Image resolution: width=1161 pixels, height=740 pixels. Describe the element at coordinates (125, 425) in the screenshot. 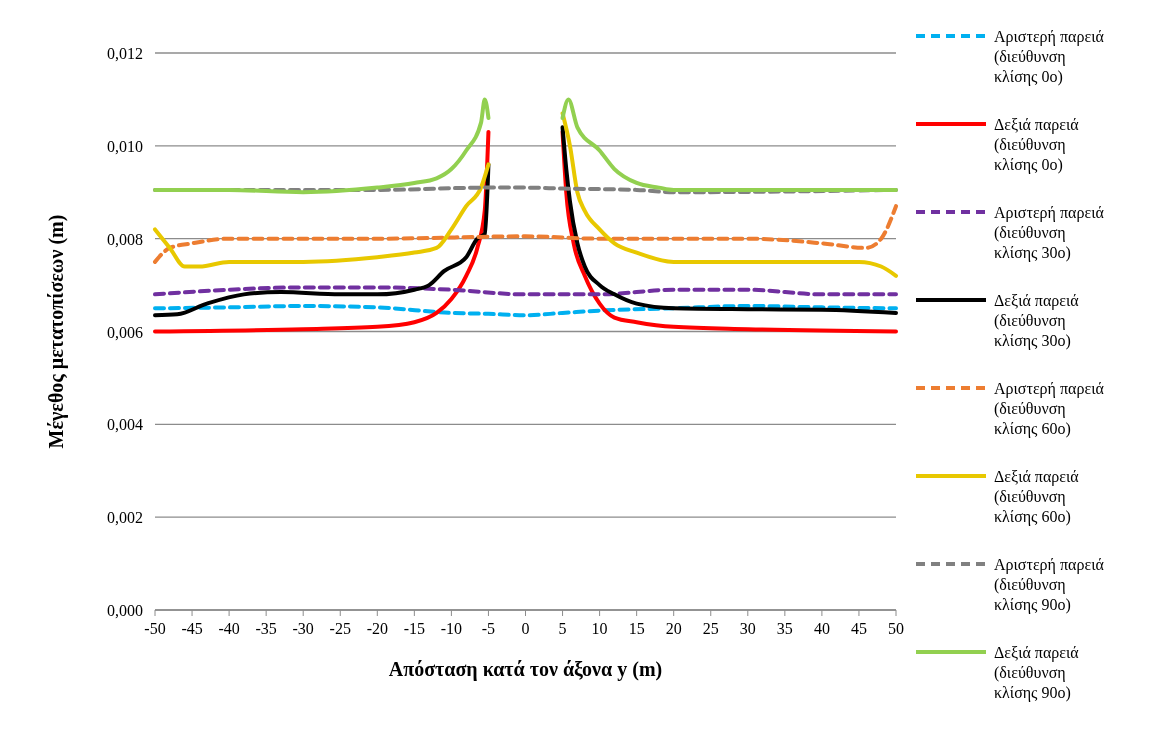

I see `y-tick-label: 0,004` at that location.